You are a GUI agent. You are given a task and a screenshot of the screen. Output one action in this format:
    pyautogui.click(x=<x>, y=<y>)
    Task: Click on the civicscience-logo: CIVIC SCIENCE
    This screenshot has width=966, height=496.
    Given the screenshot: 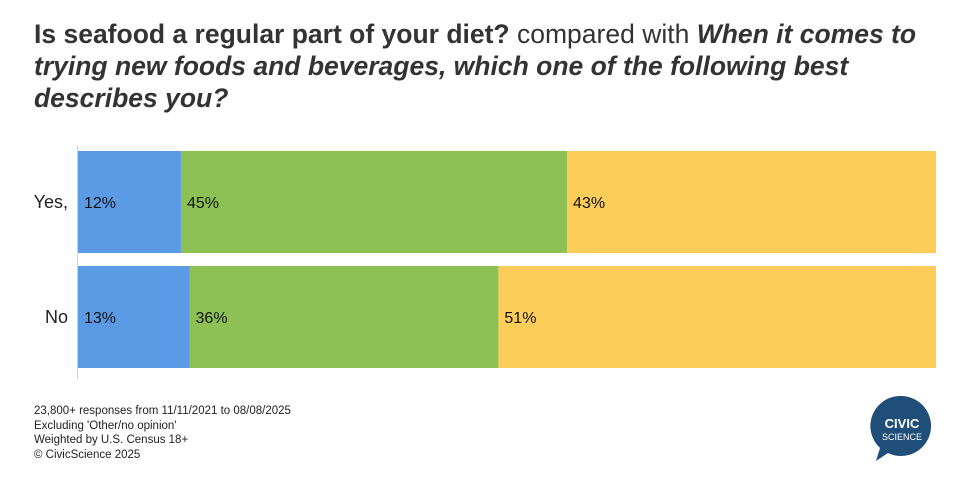 What is the action you would take?
    pyautogui.click(x=901, y=428)
    